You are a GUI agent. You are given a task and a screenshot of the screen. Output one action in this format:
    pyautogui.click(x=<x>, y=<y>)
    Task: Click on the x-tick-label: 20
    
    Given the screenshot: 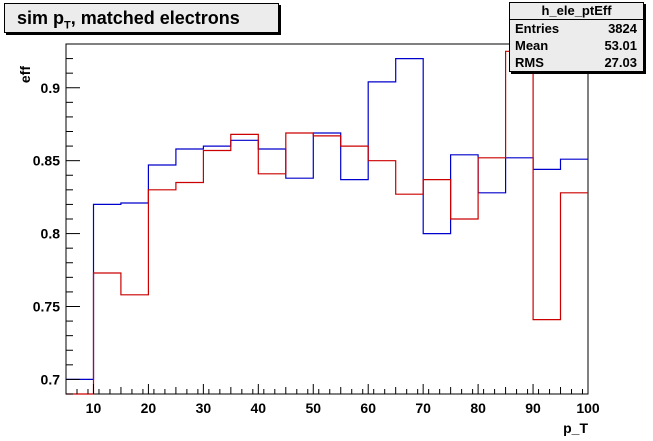 What is the action you would take?
    pyautogui.click(x=149, y=408)
    